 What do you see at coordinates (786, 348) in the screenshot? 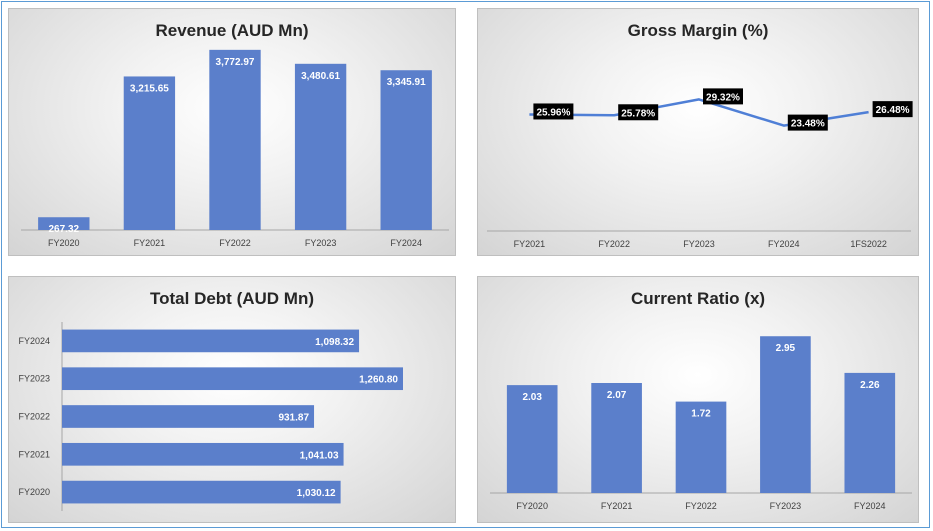
I see `current-ratio-value-label: 2.95` at bounding box center [786, 348].